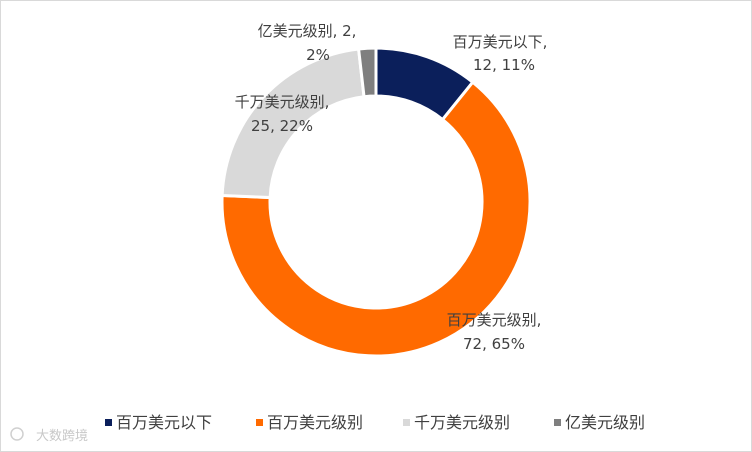 Image resolution: width=752 pixels, height=452 pixels. What do you see at coordinates (164, 422) in the screenshot?
I see `legend-label-0: 百万美元以下` at bounding box center [164, 422].